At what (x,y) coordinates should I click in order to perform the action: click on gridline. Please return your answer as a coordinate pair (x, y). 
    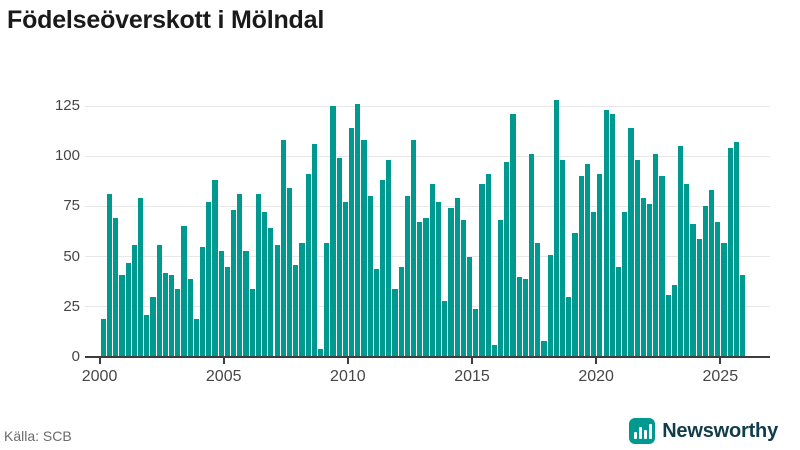
    Looking at the image, I should click on (427, 156).